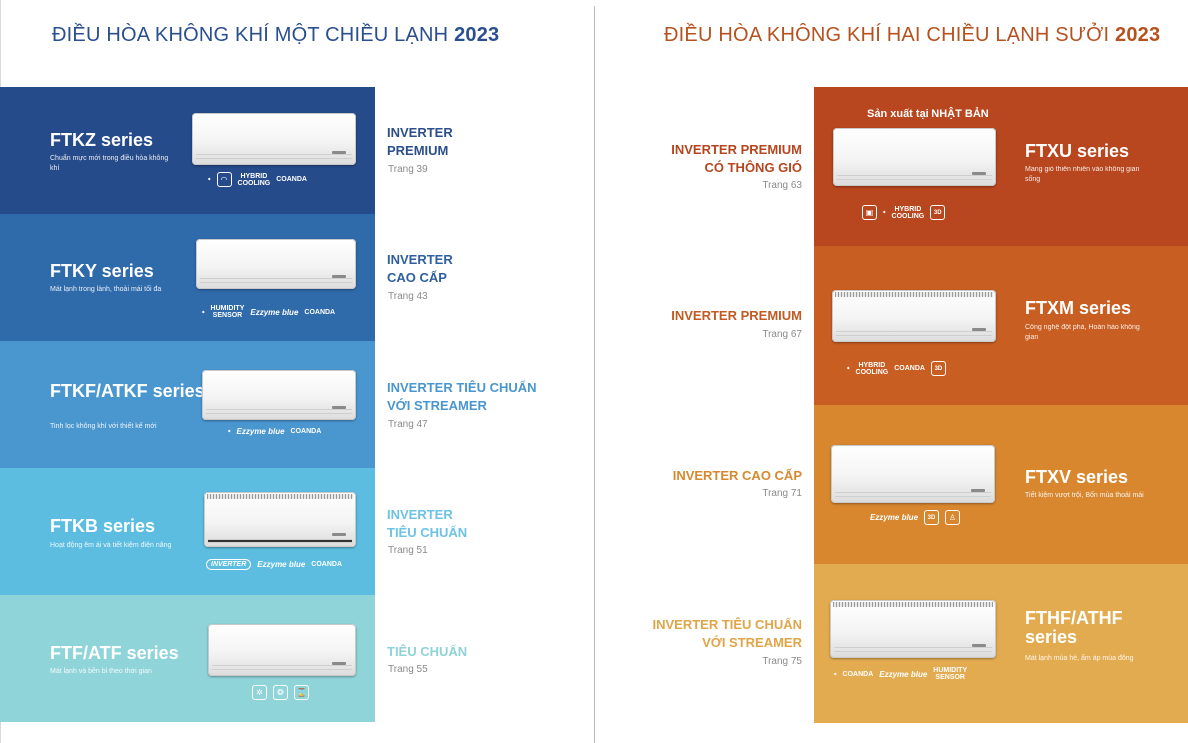 This screenshot has width=1188, height=743. What do you see at coordinates (102, 271) in the screenshot?
I see `series-name: FTKY series` at bounding box center [102, 271].